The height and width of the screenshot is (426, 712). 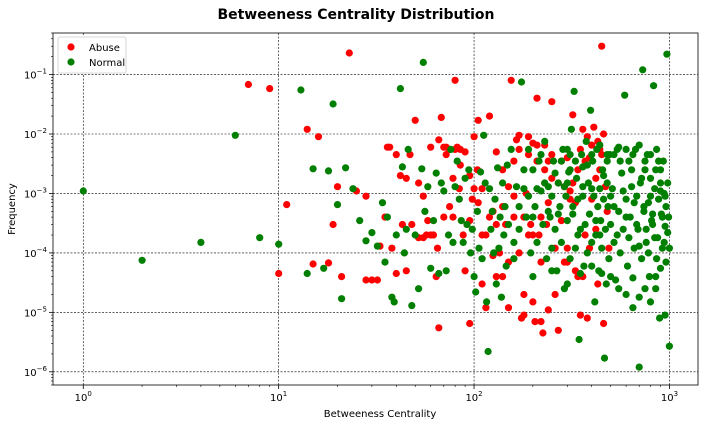 What do you see at coordinates (355, 15) in the screenshot?
I see `chart-title: Betweeness Centrality Distribution` at bounding box center [355, 15].